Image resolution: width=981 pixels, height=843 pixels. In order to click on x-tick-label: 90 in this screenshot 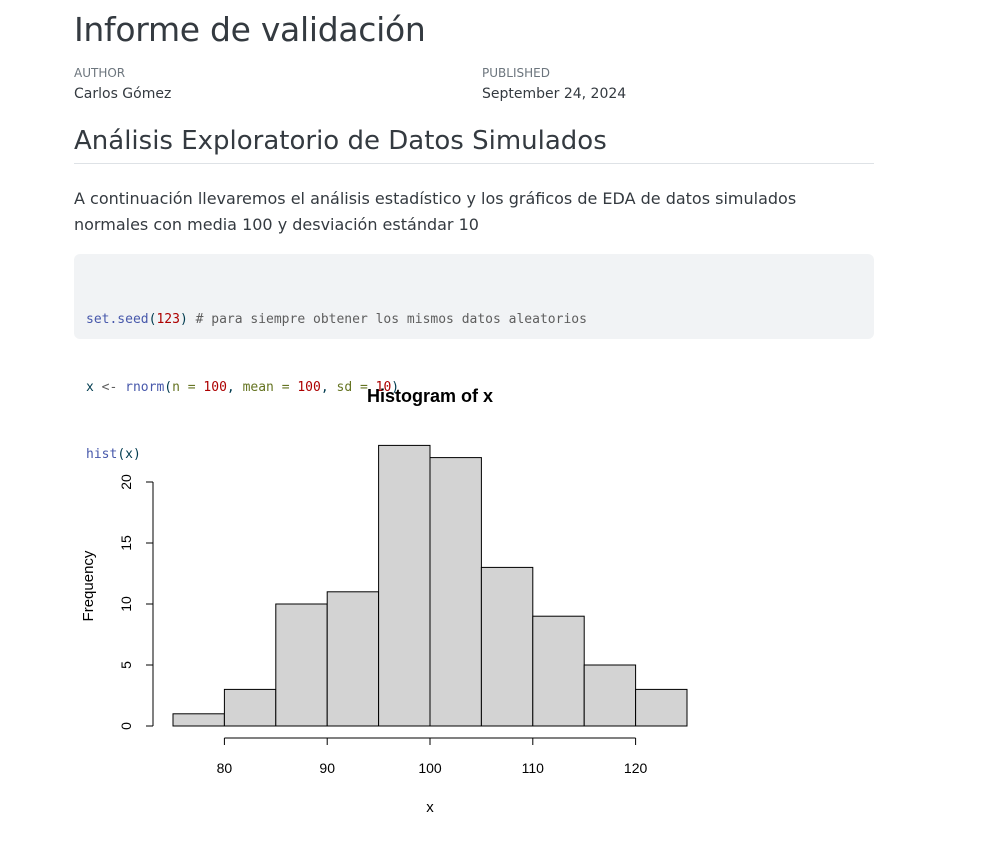, I will do `click(327, 768)`.